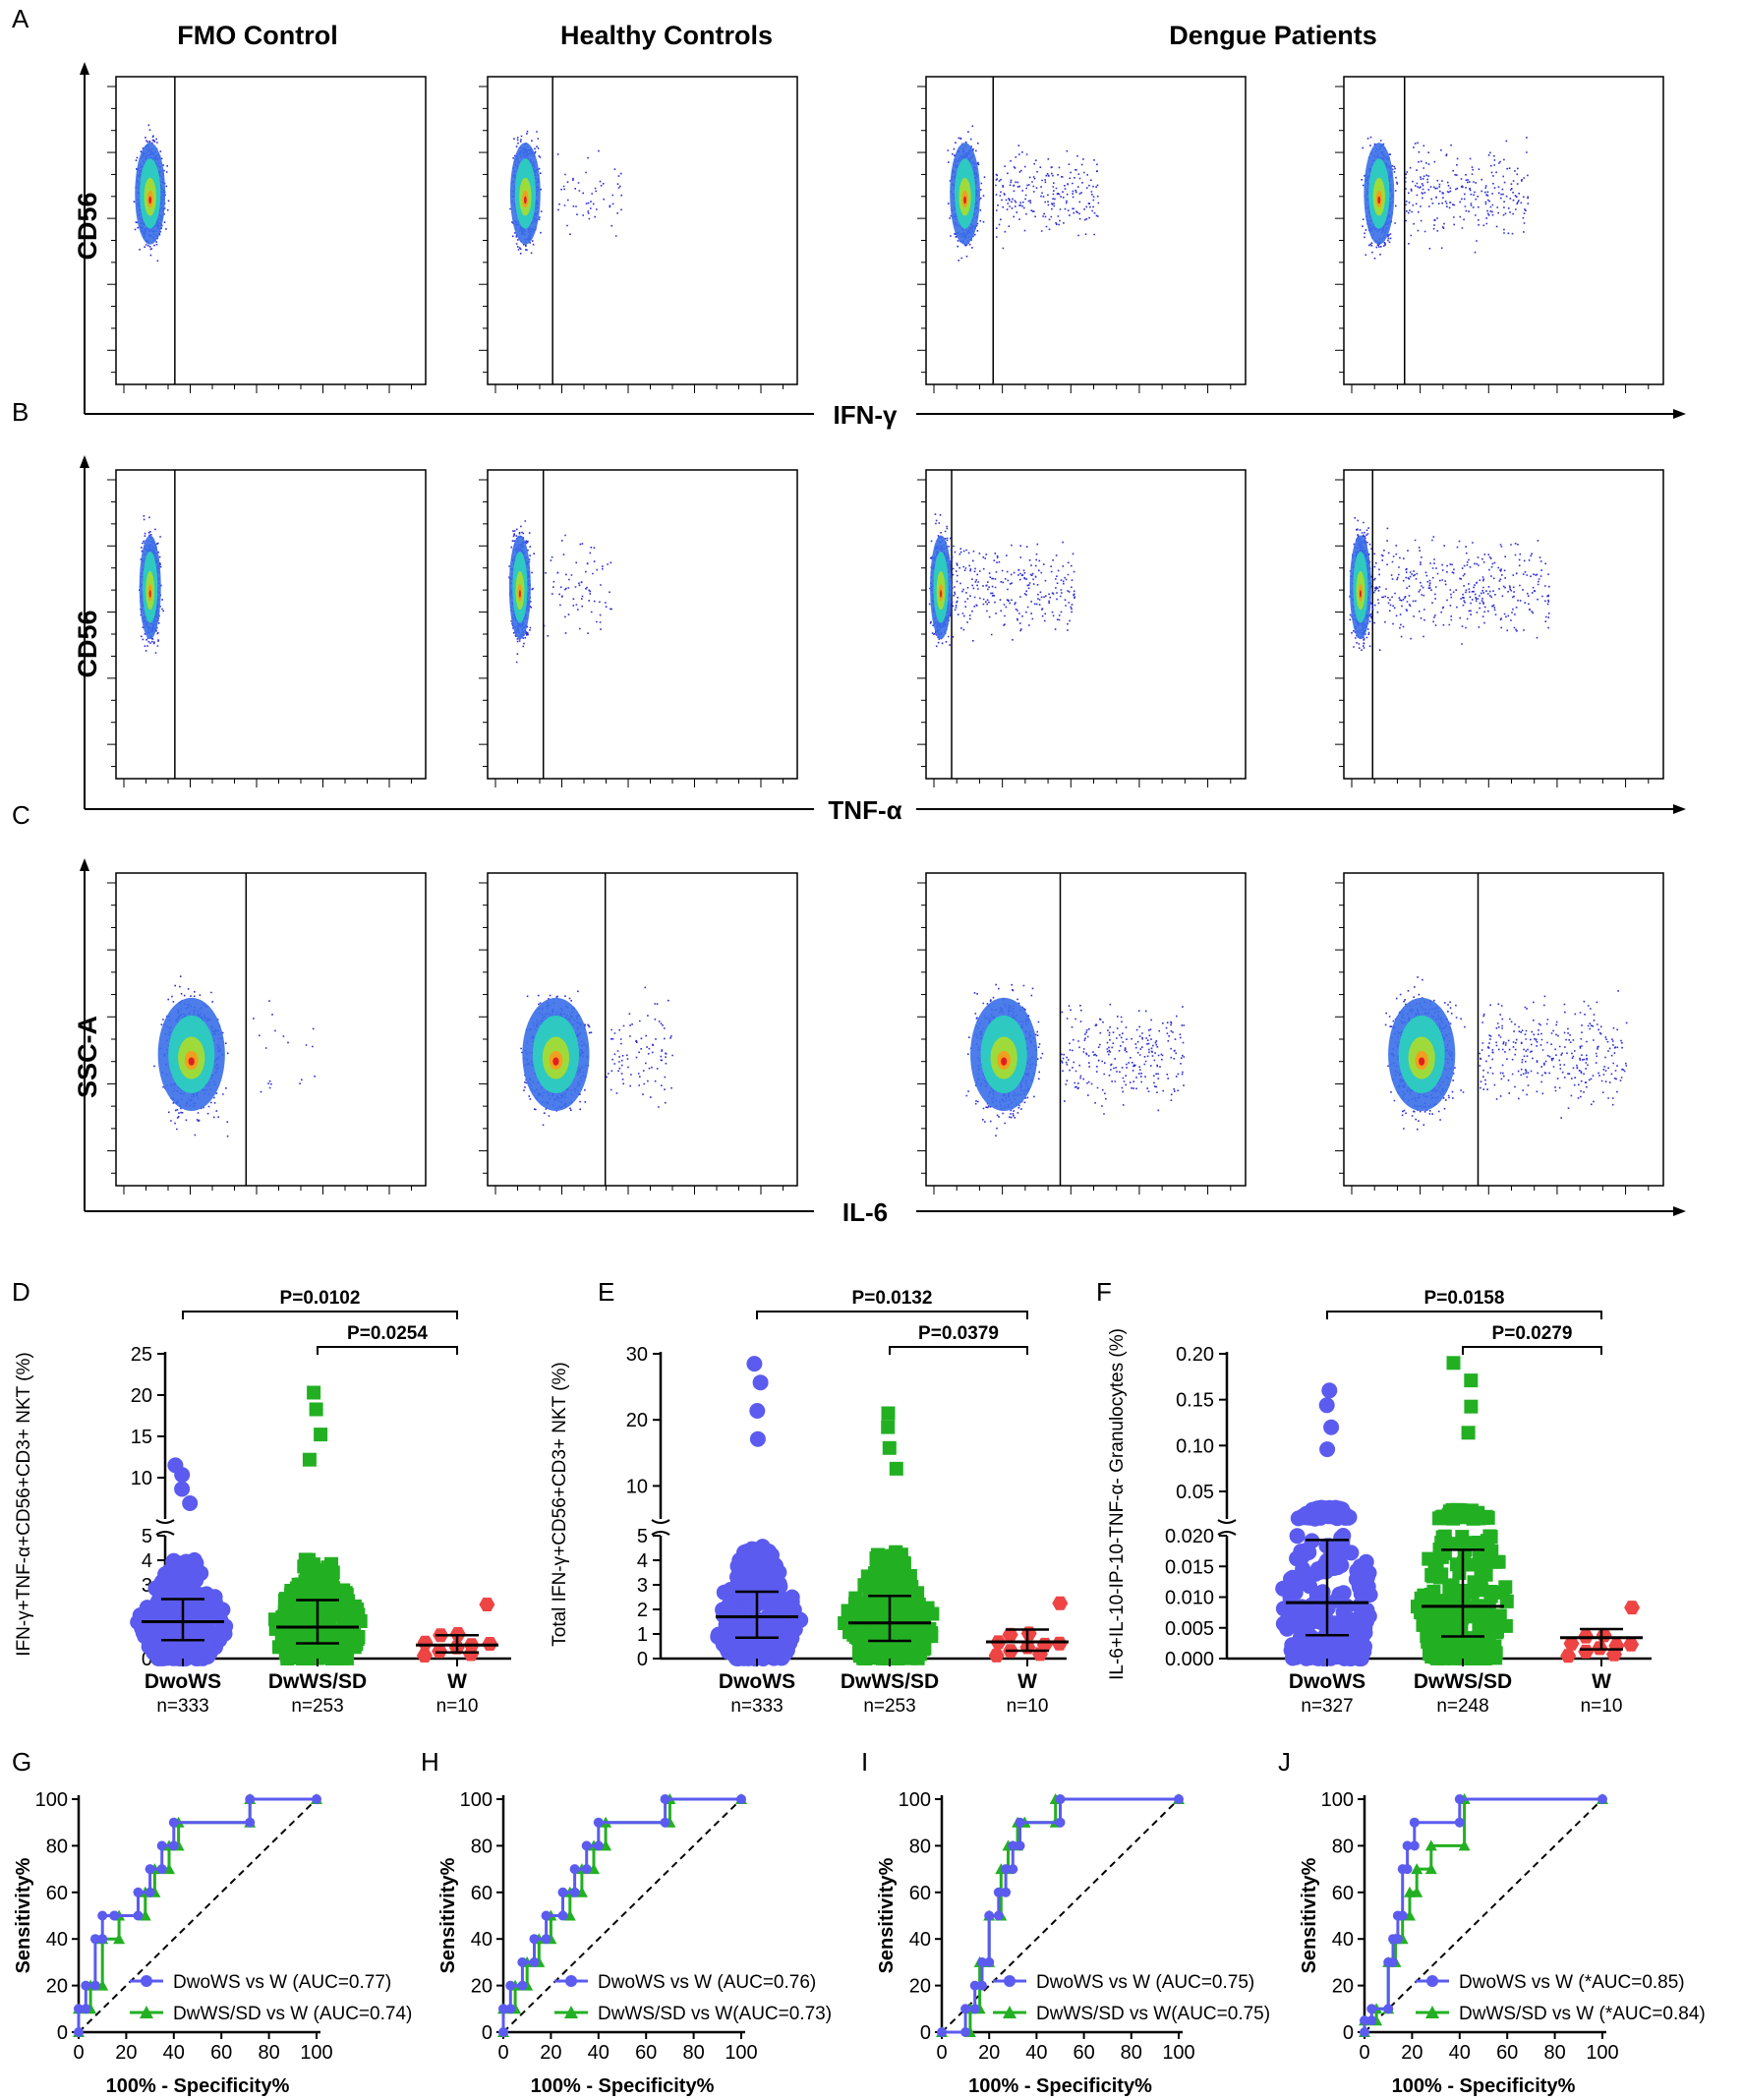  Describe the element at coordinates (62, 2033) in the screenshot. I see `y-tick-label: 0` at that location.